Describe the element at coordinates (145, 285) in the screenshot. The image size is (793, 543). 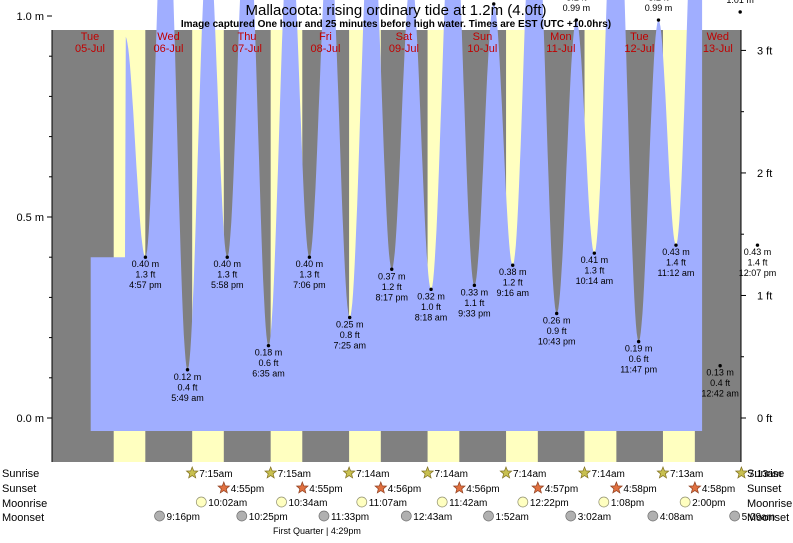
I see `tide-label: 4:57 pm` at that location.